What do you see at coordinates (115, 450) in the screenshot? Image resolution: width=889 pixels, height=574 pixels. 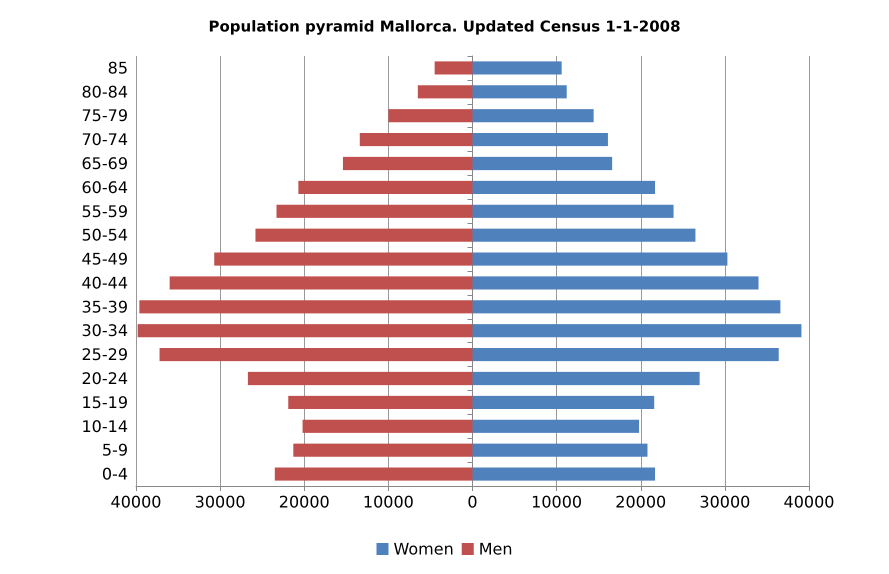 I see `y-tick-label: 5-9` at bounding box center [115, 450].